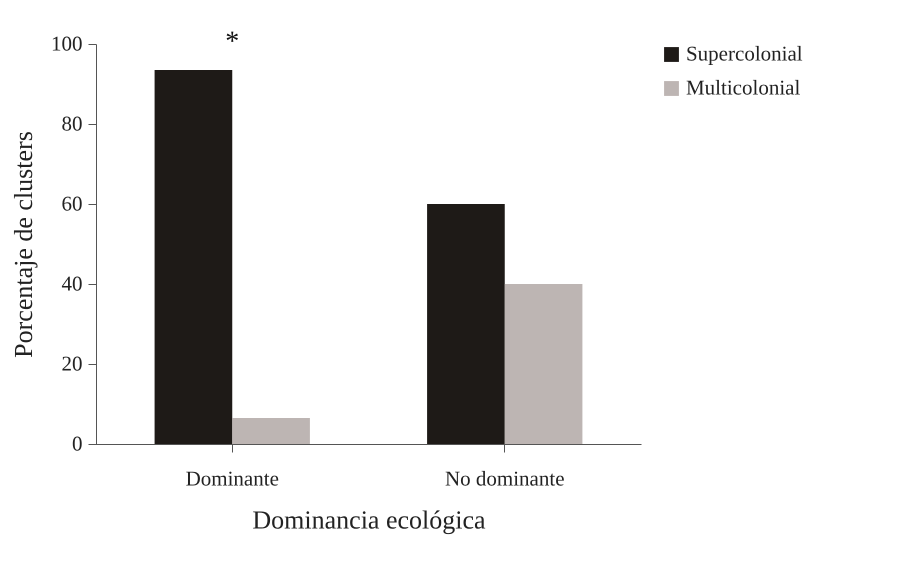 Image resolution: width=905 pixels, height=563 pixels. What do you see at coordinates (744, 54) in the screenshot?
I see `legend-label: Supercolonial` at bounding box center [744, 54].